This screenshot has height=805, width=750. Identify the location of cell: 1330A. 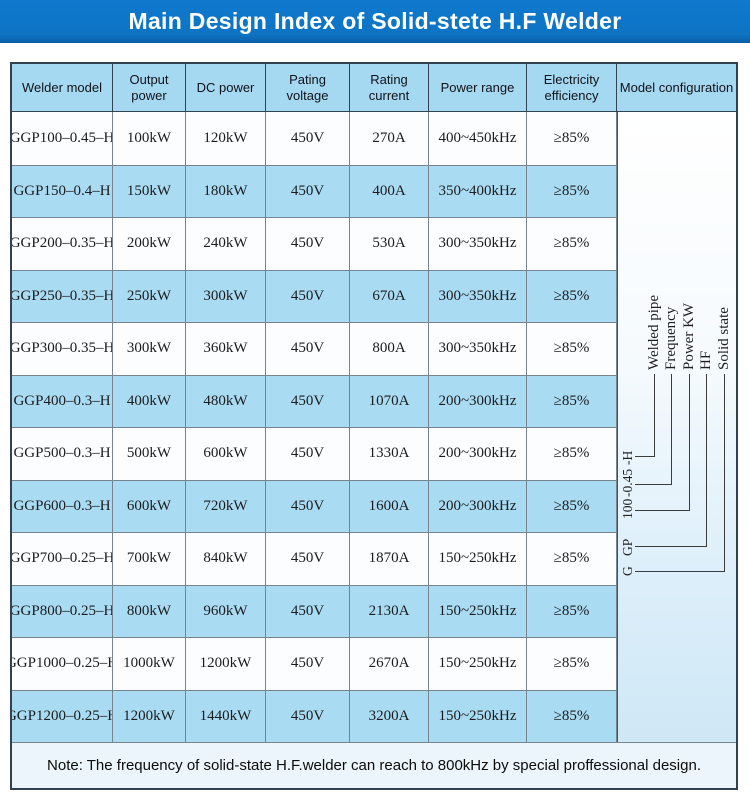
(389, 454).